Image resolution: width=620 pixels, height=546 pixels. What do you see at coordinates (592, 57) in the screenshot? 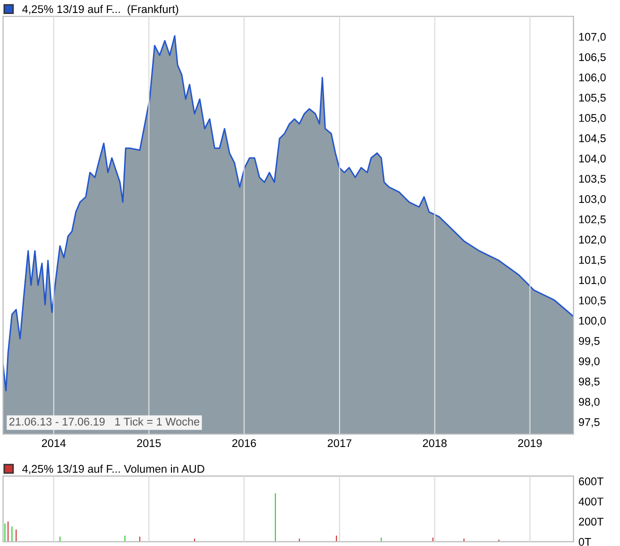
I see `y-tick-label: 106,5` at bounding box center [592, 57].